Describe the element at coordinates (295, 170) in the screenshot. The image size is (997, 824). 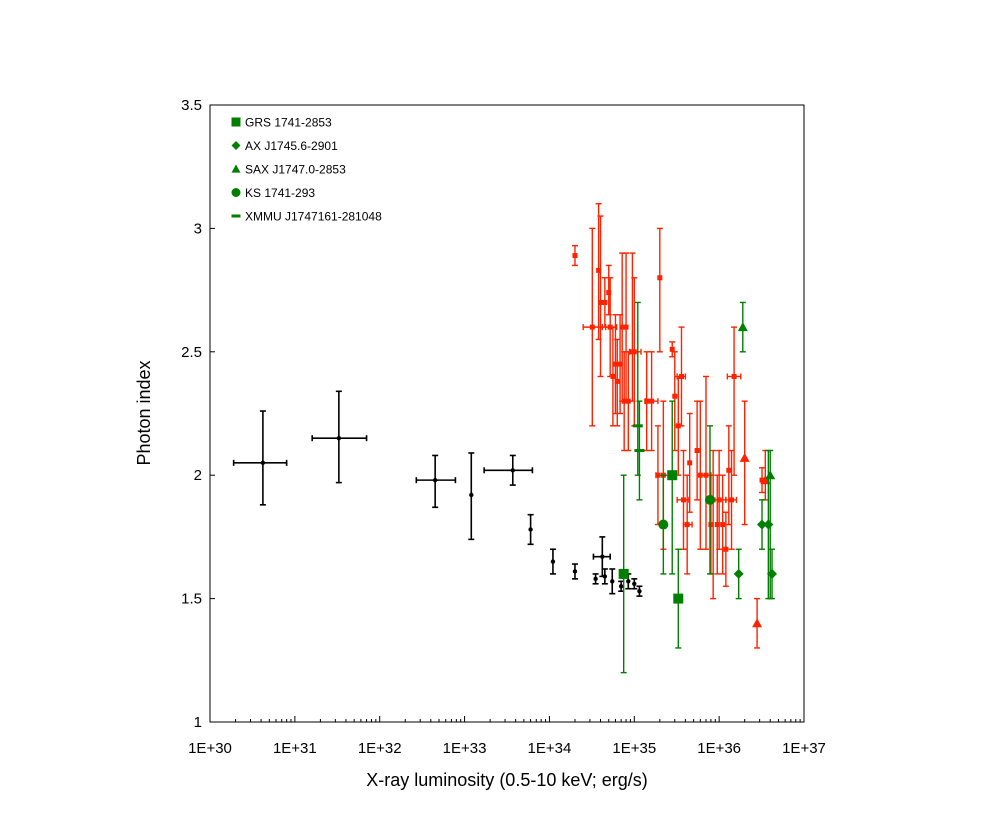
I see `legend-label: SAX J1747.0-2853` at that location.